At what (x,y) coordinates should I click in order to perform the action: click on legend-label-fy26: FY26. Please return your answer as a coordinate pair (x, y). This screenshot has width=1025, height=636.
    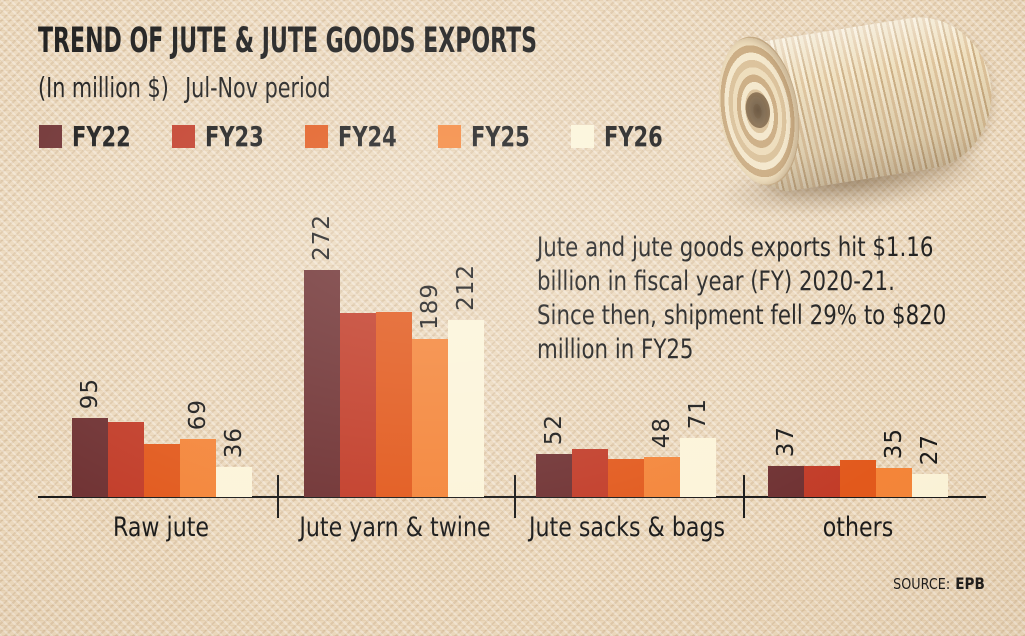
    Looking at the image, I should click on (633, 136).